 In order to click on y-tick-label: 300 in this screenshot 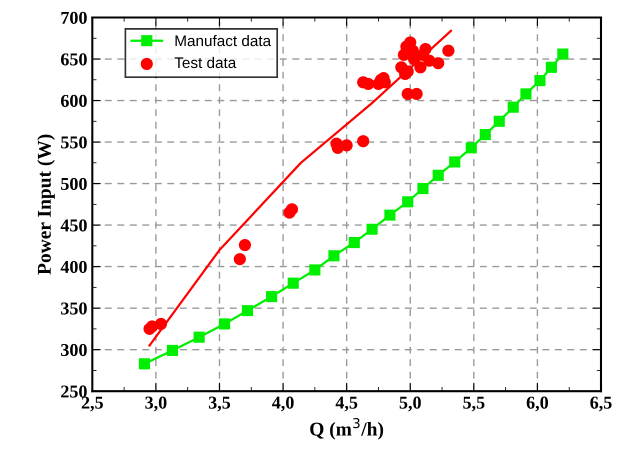, I will do `click(74, 350)`.